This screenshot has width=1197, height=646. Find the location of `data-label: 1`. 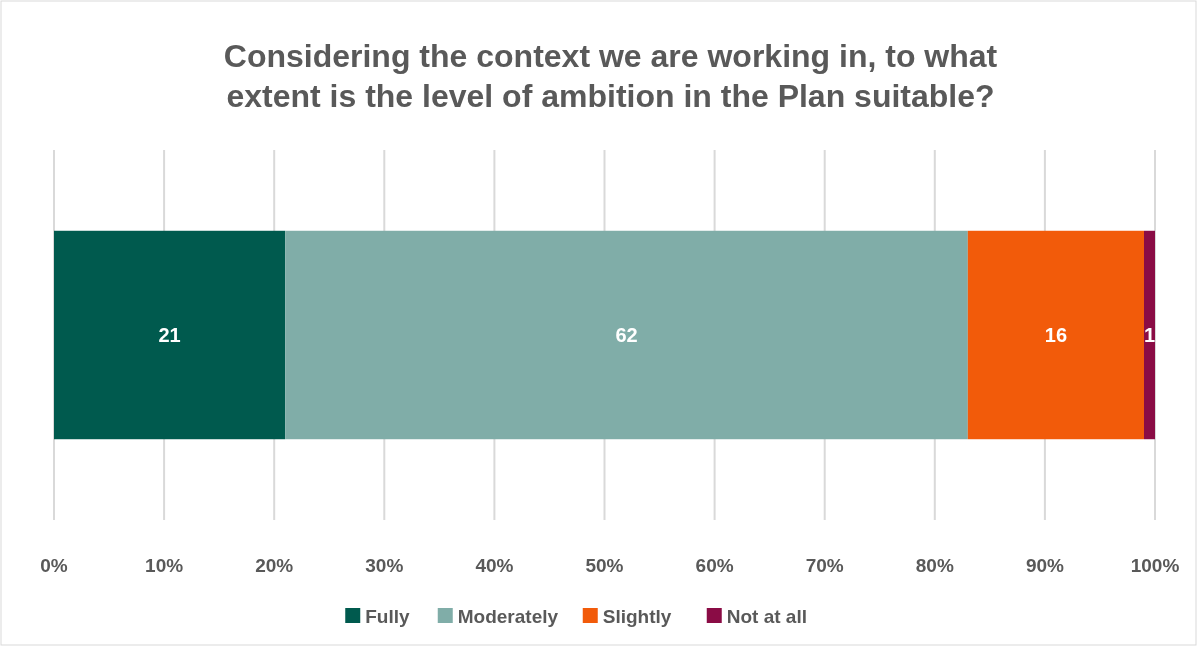

data-label: 1 is located at coordinates (1149, 335).